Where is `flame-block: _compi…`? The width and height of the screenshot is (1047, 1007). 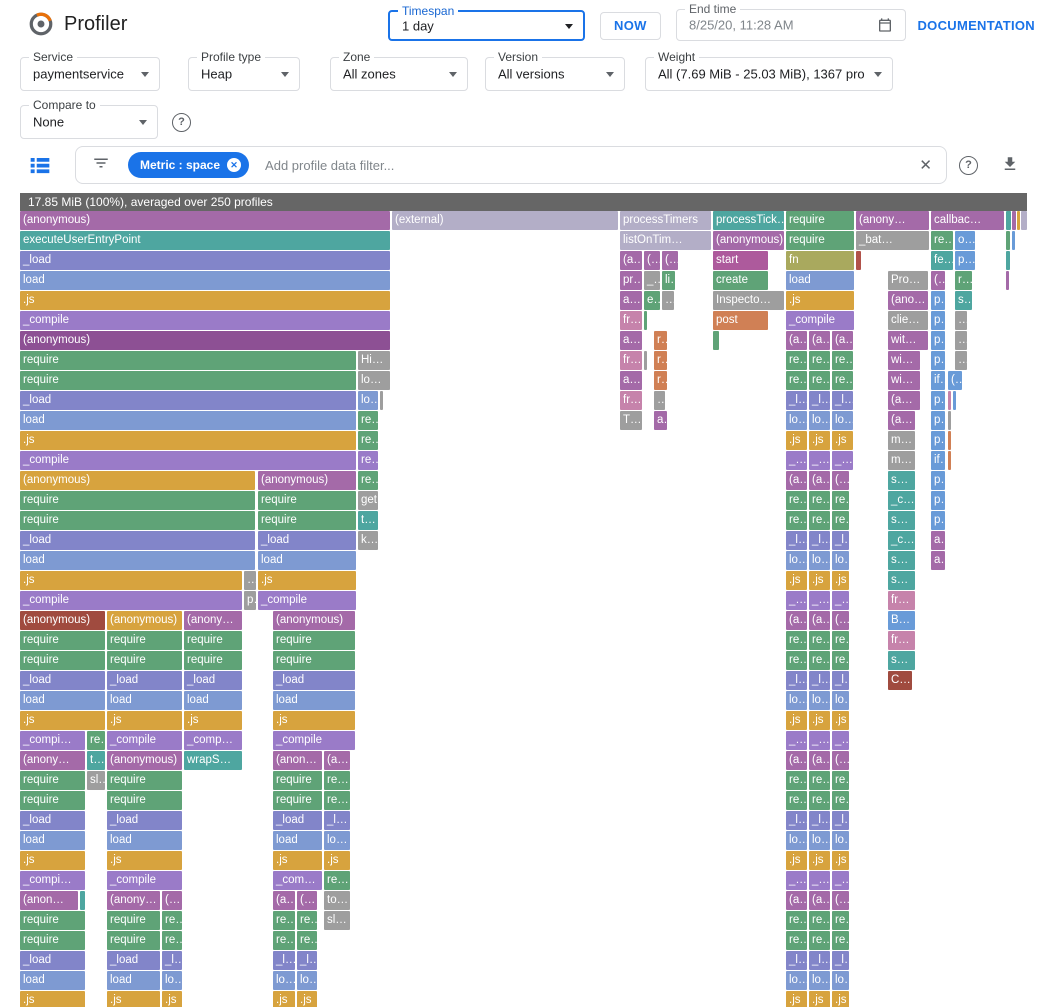 flame-block: _compi… is located at coordinates (52, 740).